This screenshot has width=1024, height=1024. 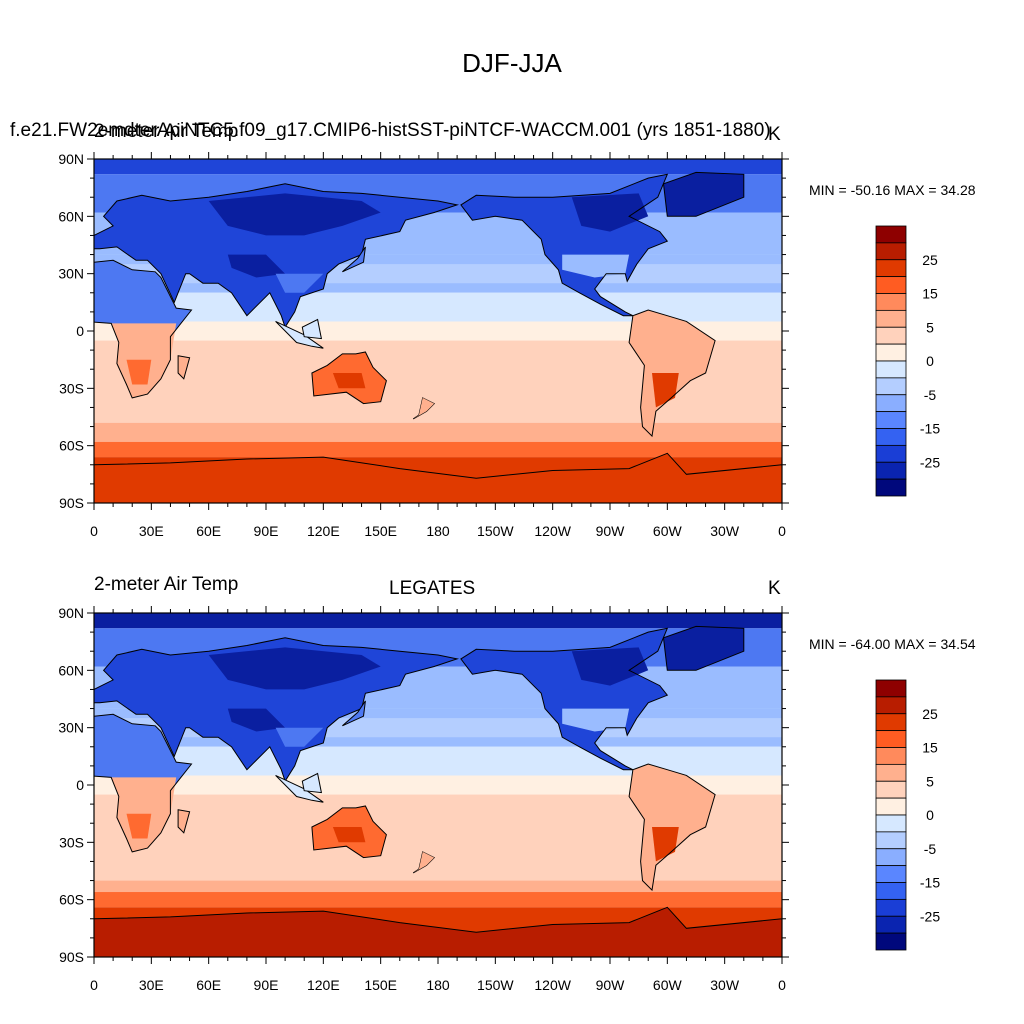 I want to click on colorbar-1: 25 15 5 0 -5 -15 -25, so click(x=907, y=361).